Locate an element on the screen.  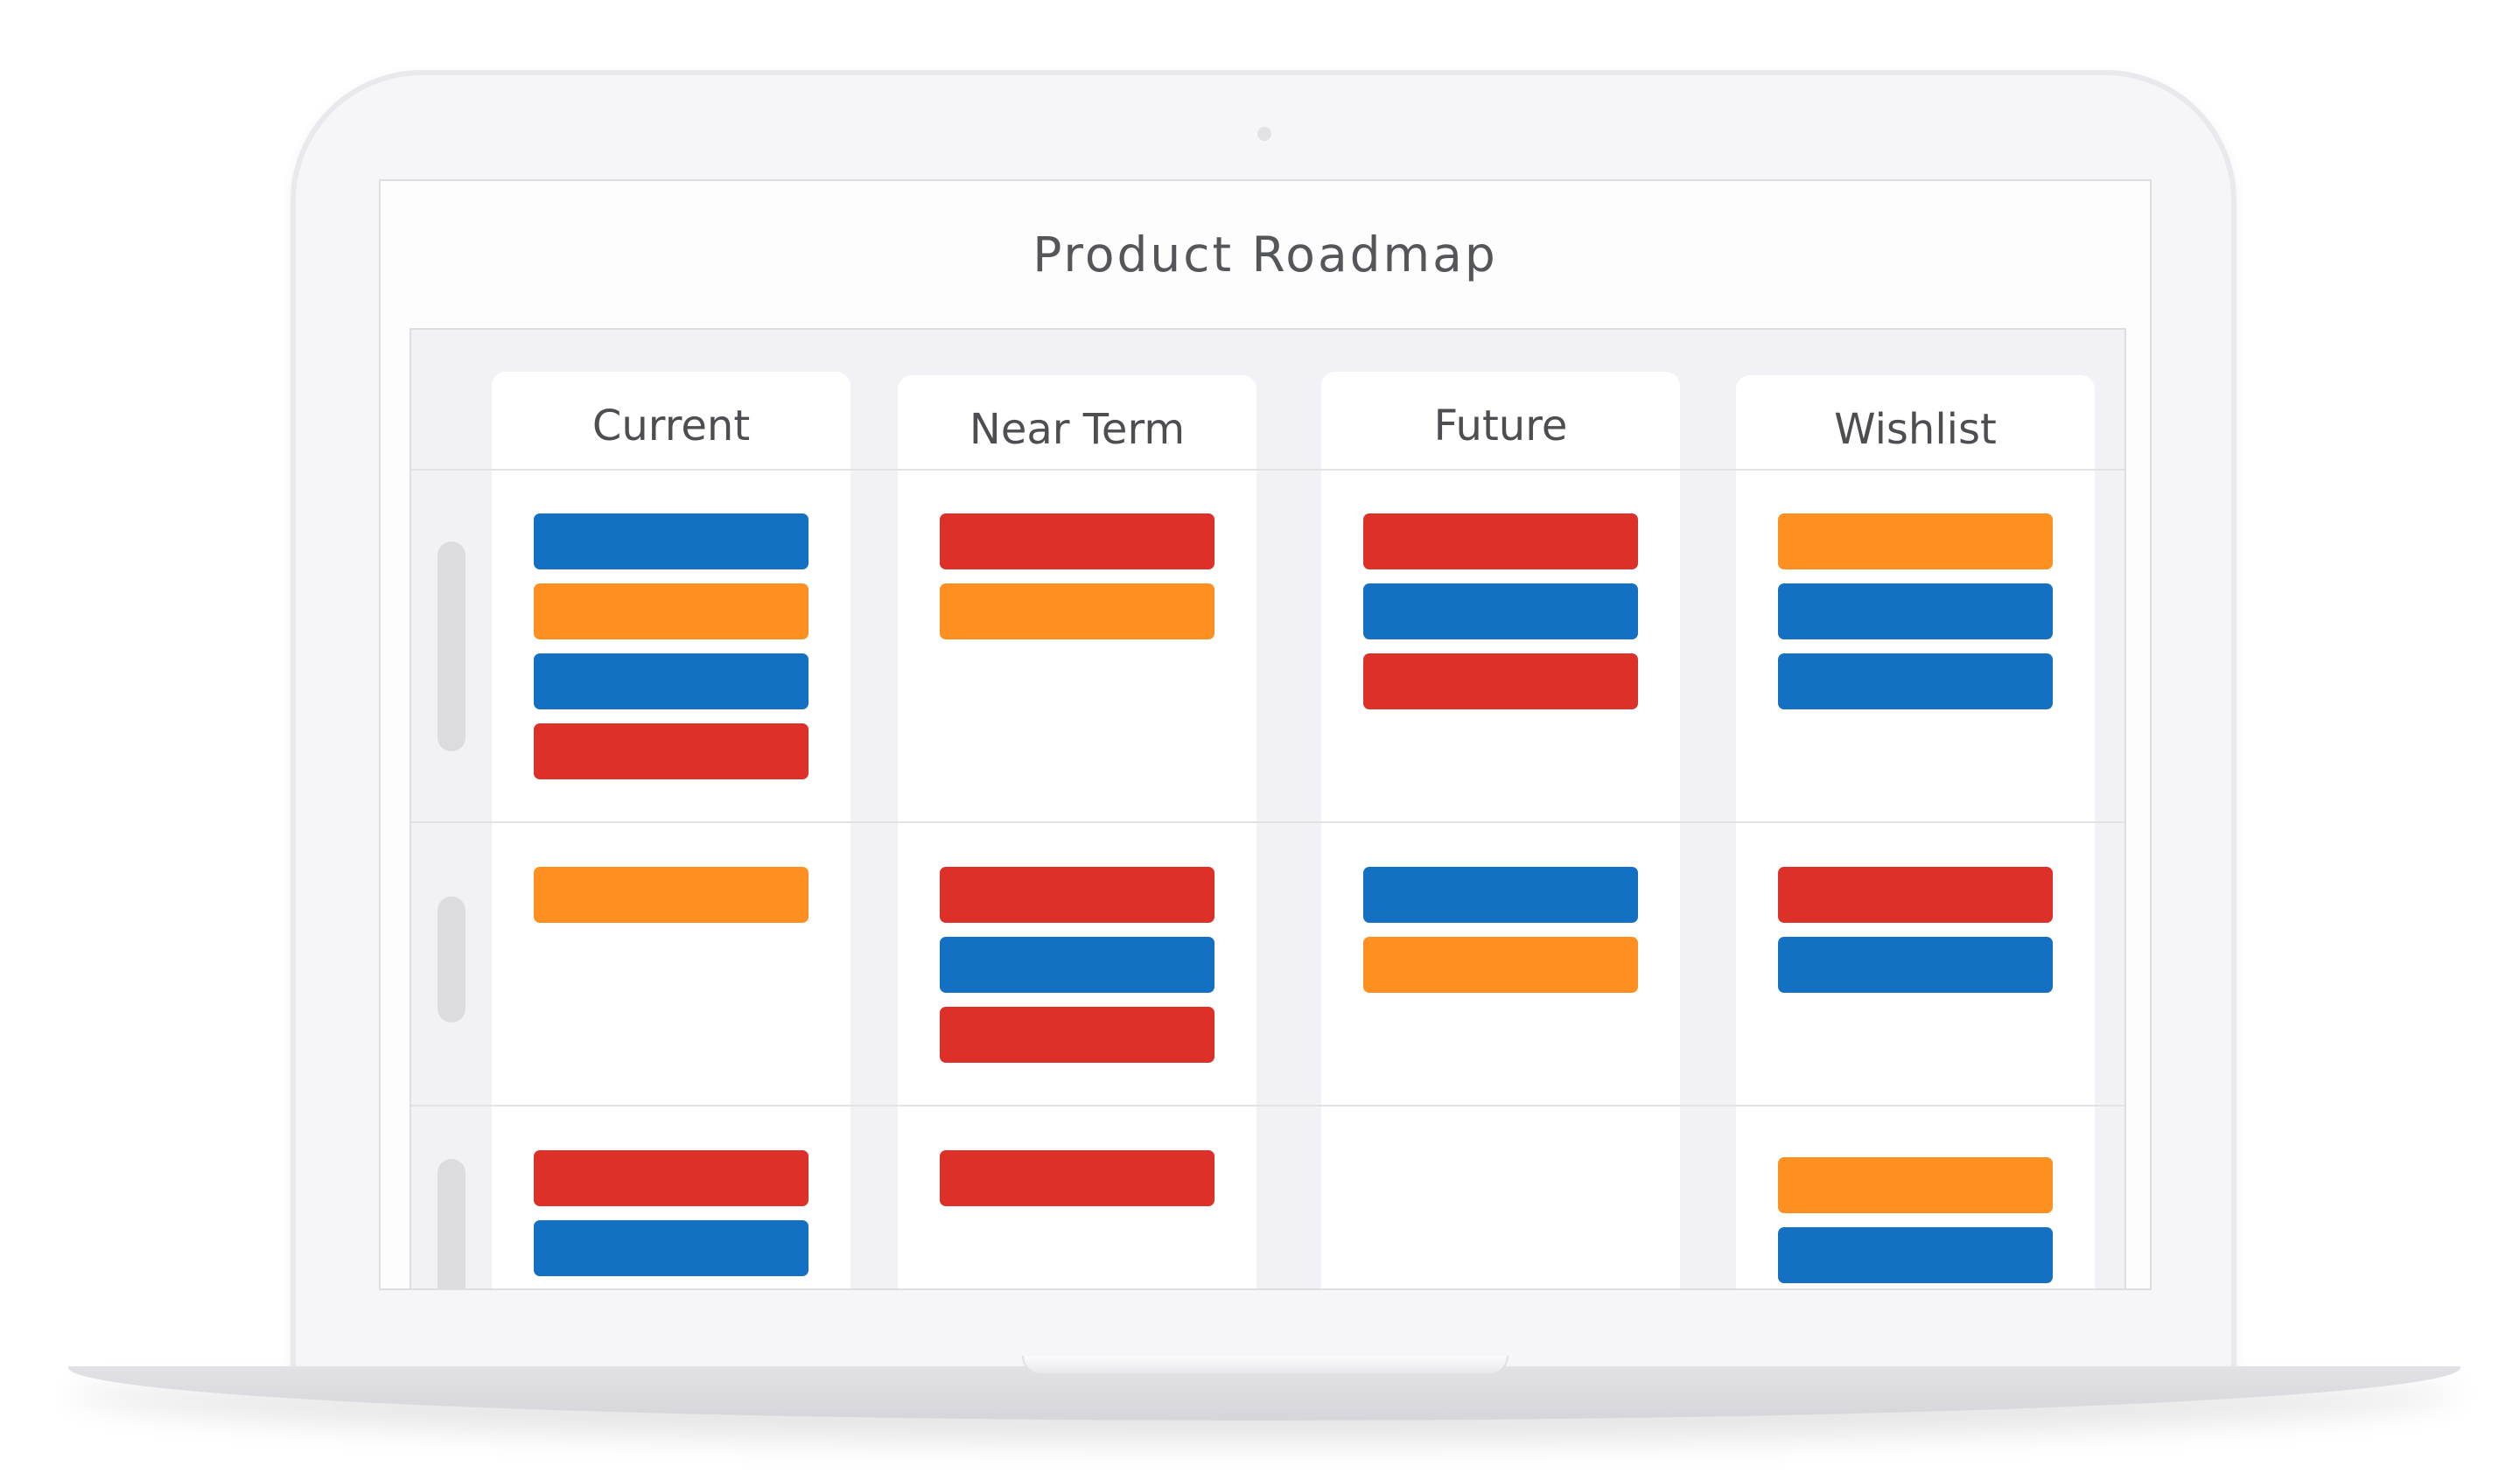
column-header-future: Future is located at coordinates (1500, 426).